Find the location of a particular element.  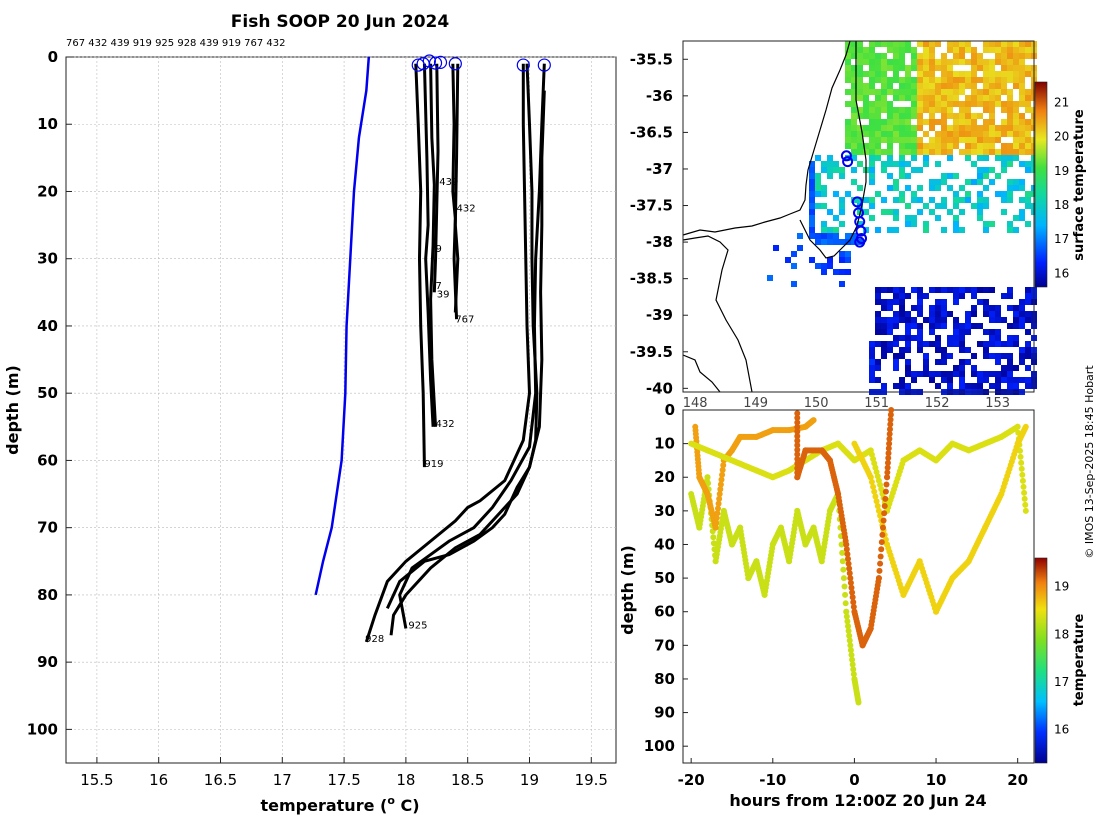

y-tick-label: 90 is located at coordinates (47, 662).